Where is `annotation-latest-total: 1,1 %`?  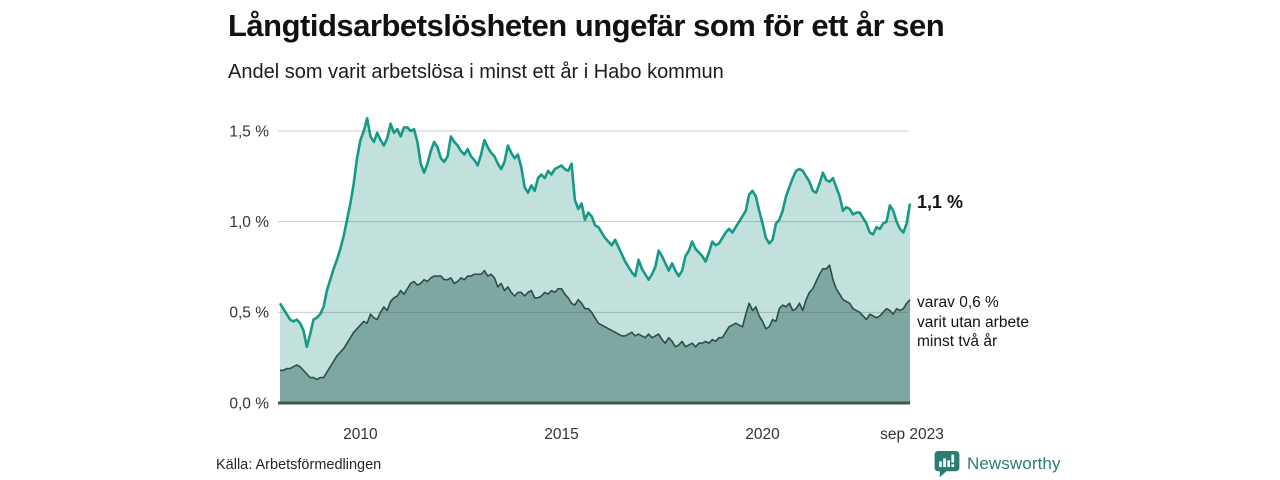
annotation-latest-total: 1,1 % is located at coordinates (940, 202).